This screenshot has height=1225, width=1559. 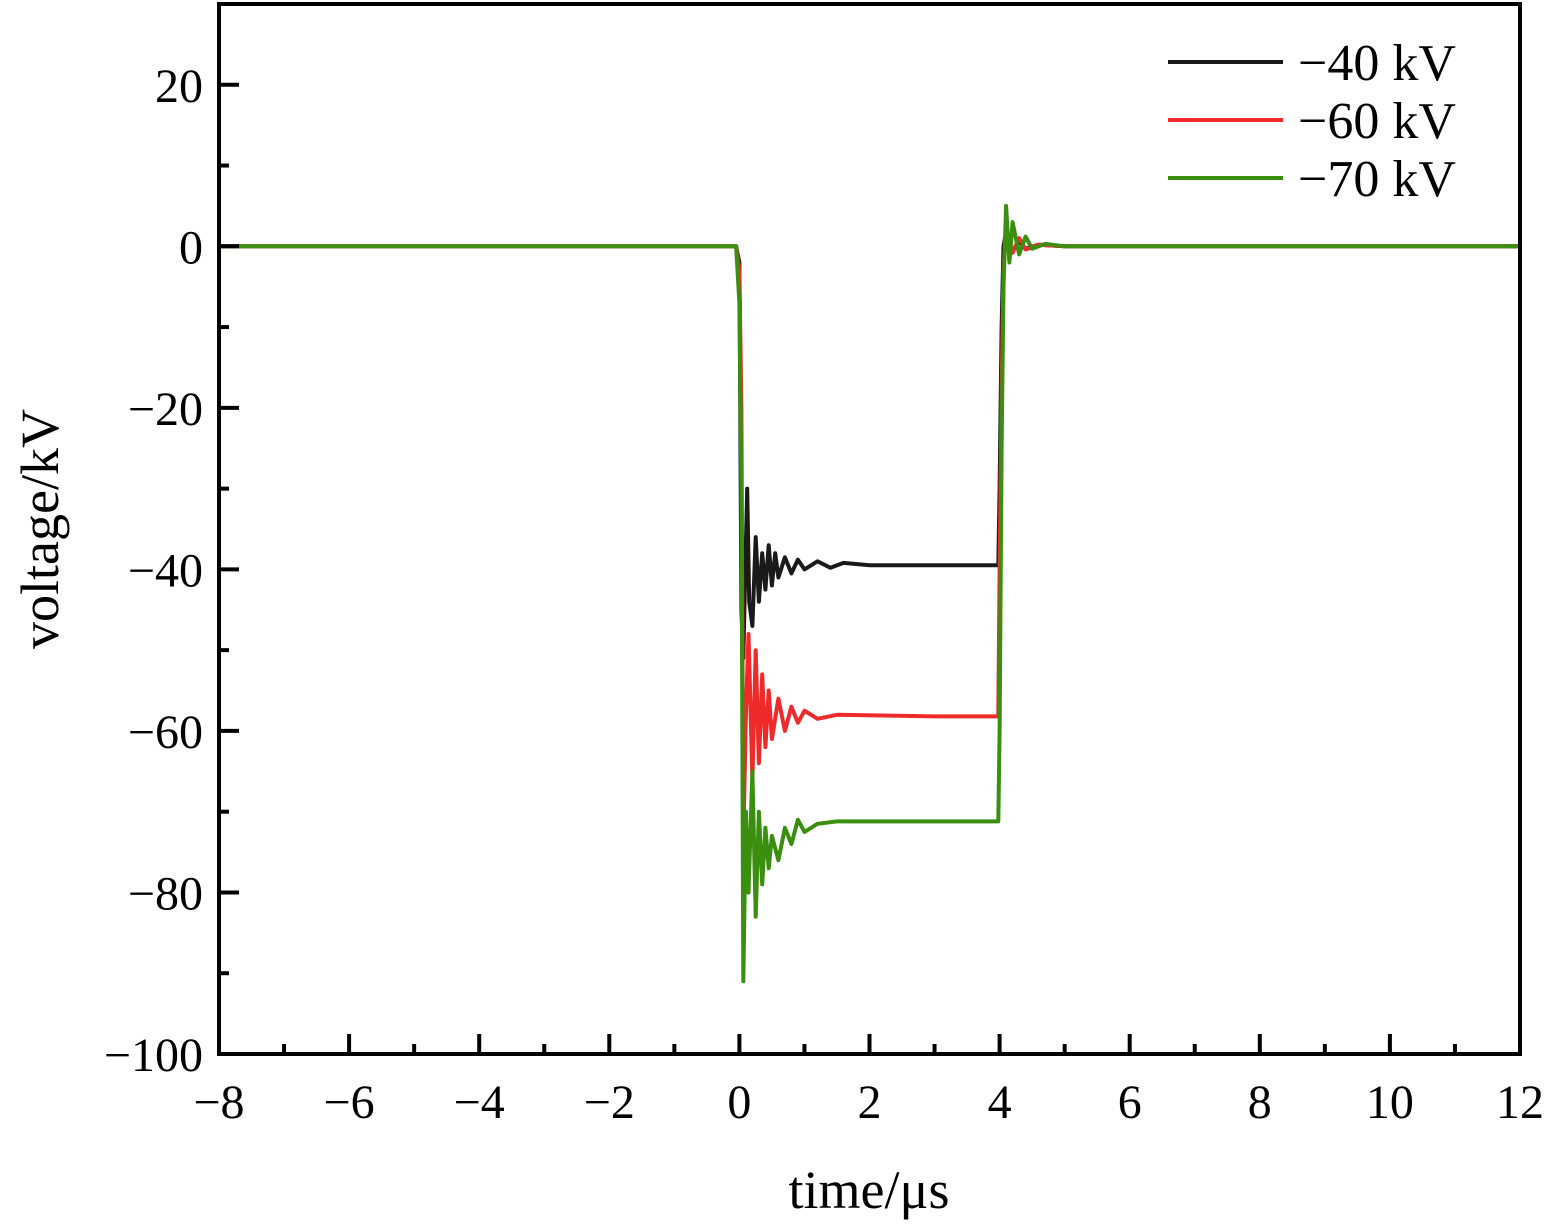 I want to click on legend-label: −40 kV, so click(x=1377, y=63).